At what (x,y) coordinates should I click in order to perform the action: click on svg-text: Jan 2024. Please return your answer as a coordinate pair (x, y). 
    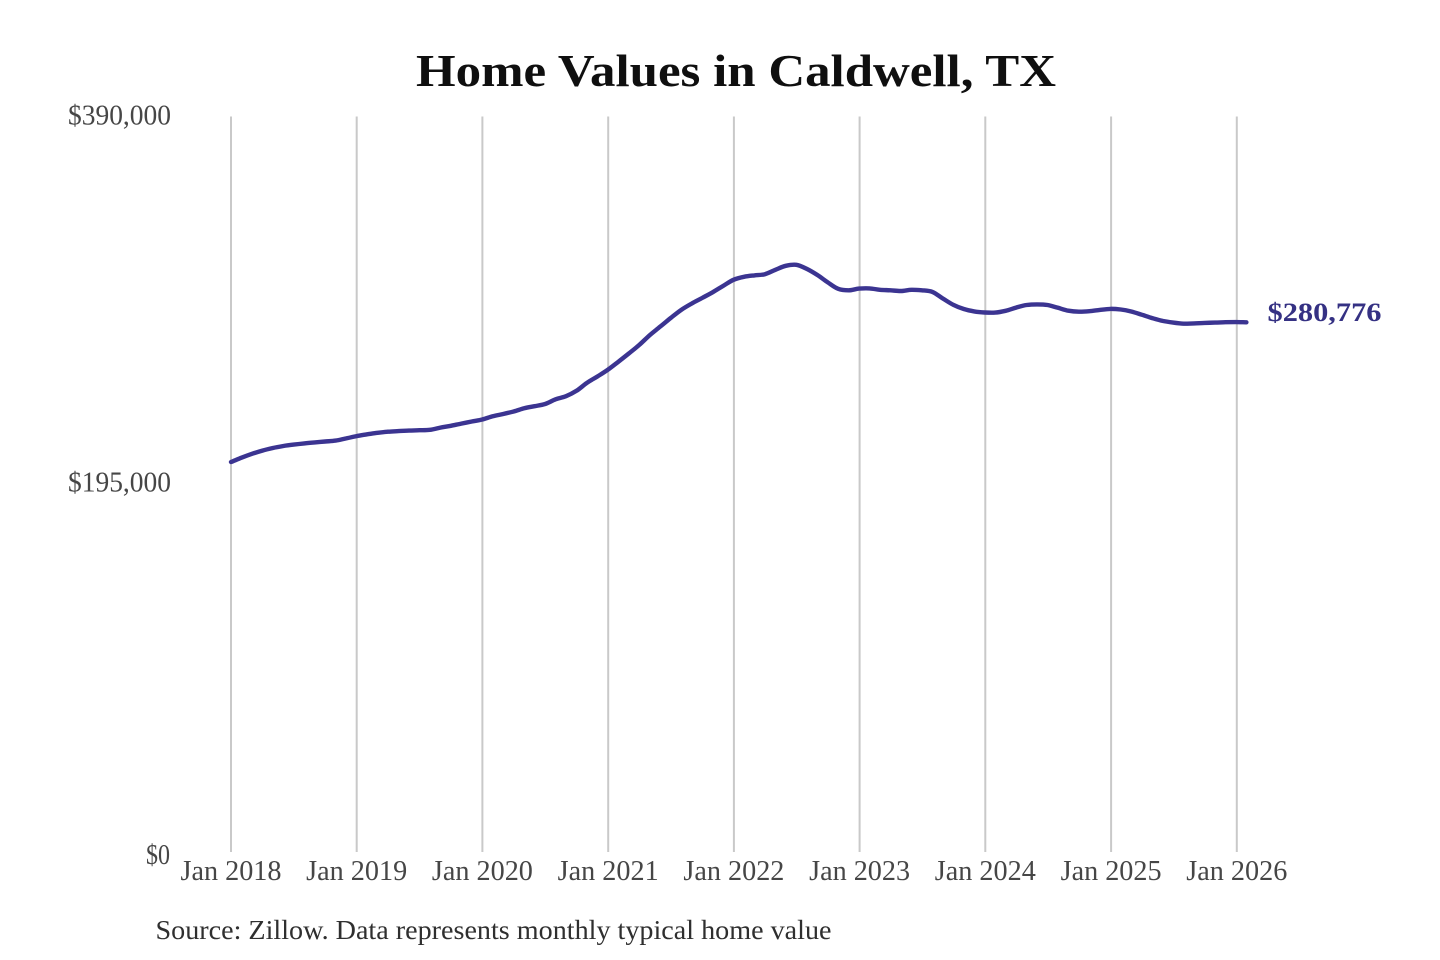
    Looking at the image, I should click on (985, 871).